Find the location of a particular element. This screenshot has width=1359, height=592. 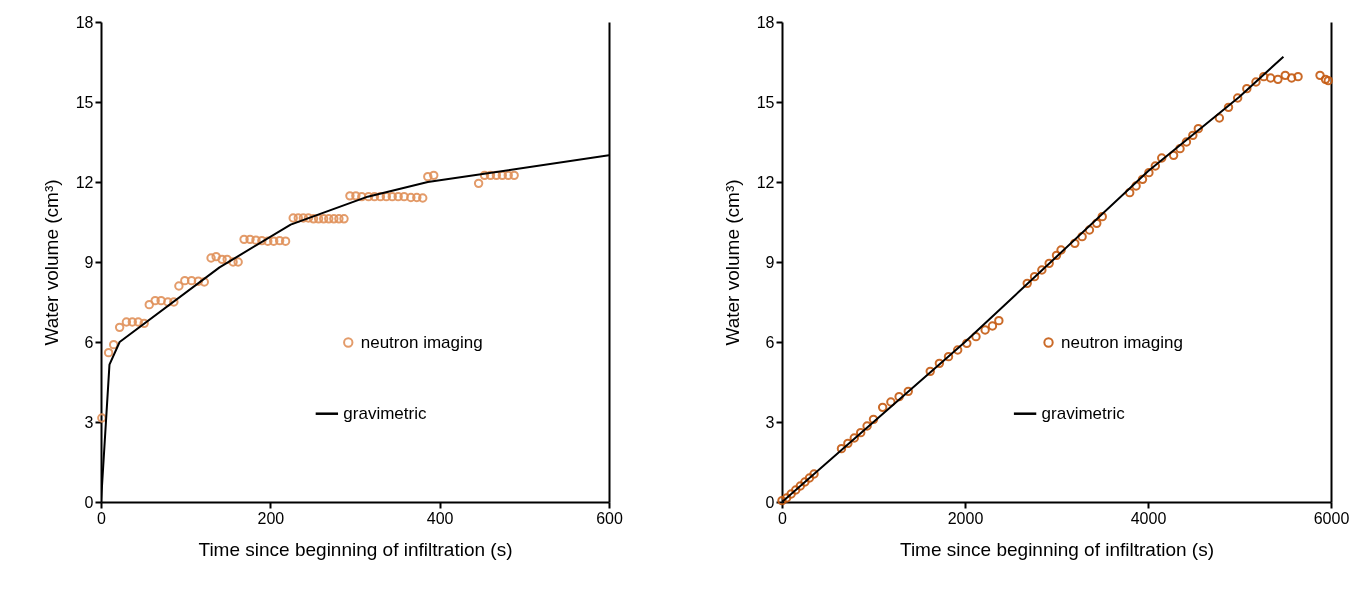

x-tick-label: 400 is located at coordinates (440, 518).